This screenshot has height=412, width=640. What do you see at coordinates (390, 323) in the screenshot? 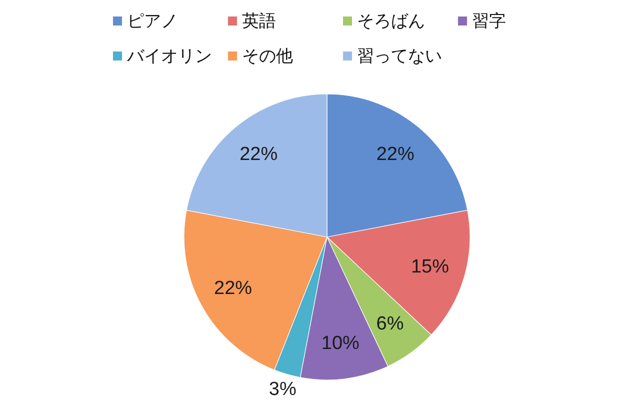
I see `data-label: 6%` at bounding box center [390, 323].